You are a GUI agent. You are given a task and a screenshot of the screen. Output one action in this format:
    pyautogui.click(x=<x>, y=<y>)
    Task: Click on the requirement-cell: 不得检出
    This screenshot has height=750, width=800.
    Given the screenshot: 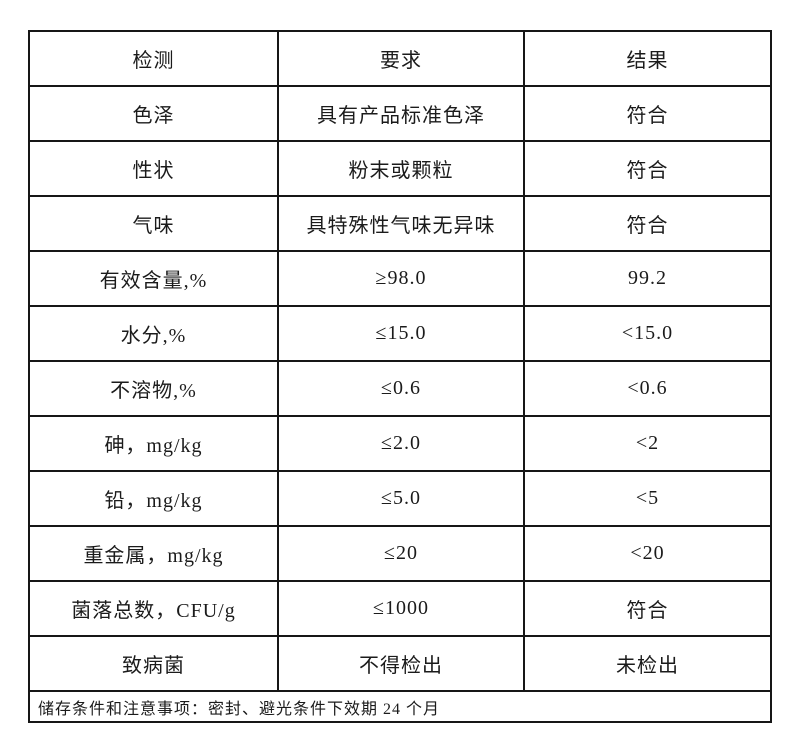 What is the action you would take?
    pyautogui.click(x=401, y=663)
    